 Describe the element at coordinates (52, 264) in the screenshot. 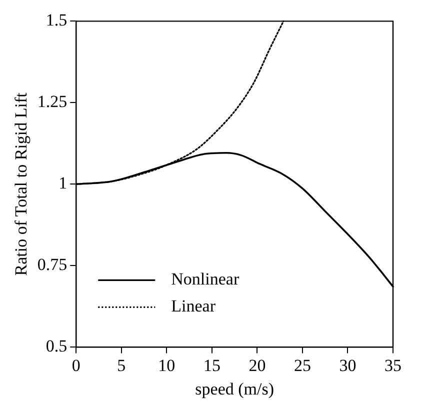

I see `y-tick-label: 0.75` at that location.